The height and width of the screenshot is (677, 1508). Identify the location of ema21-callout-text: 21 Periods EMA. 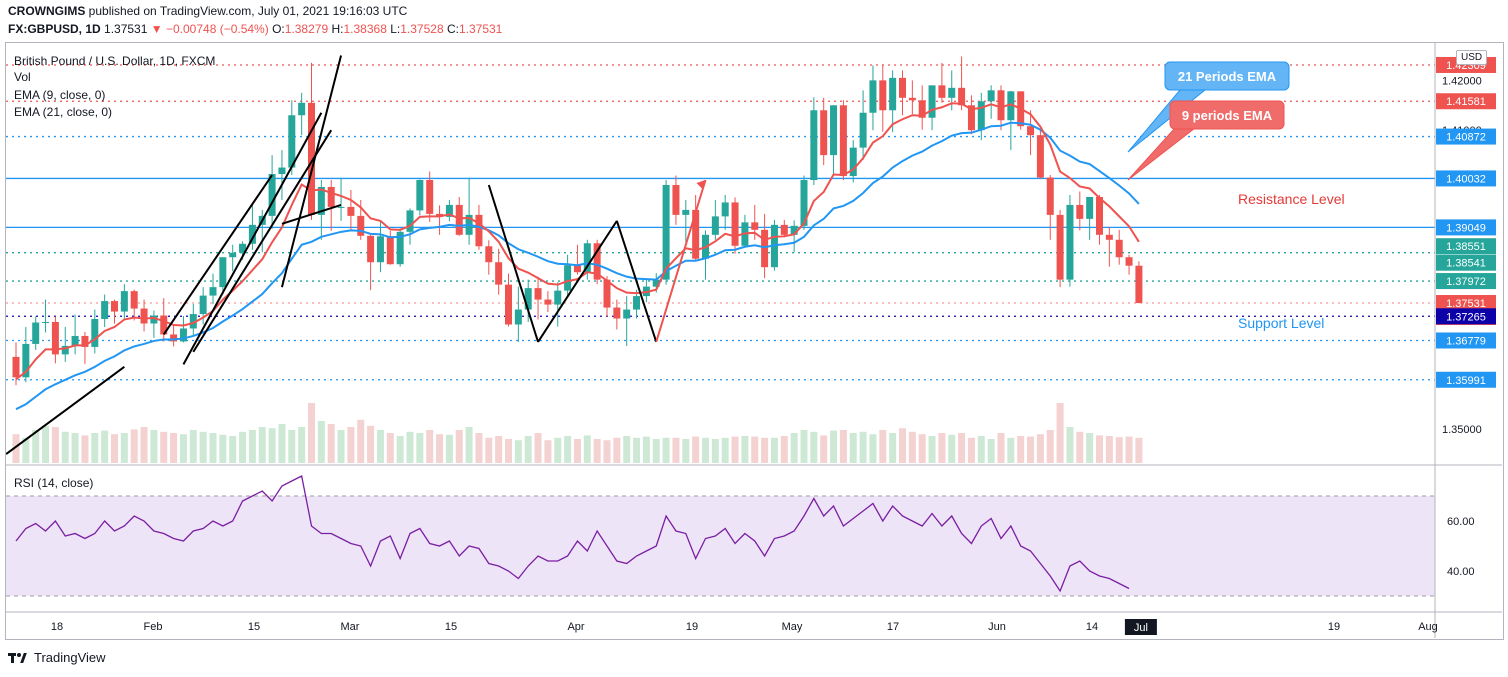
(1227, 76).